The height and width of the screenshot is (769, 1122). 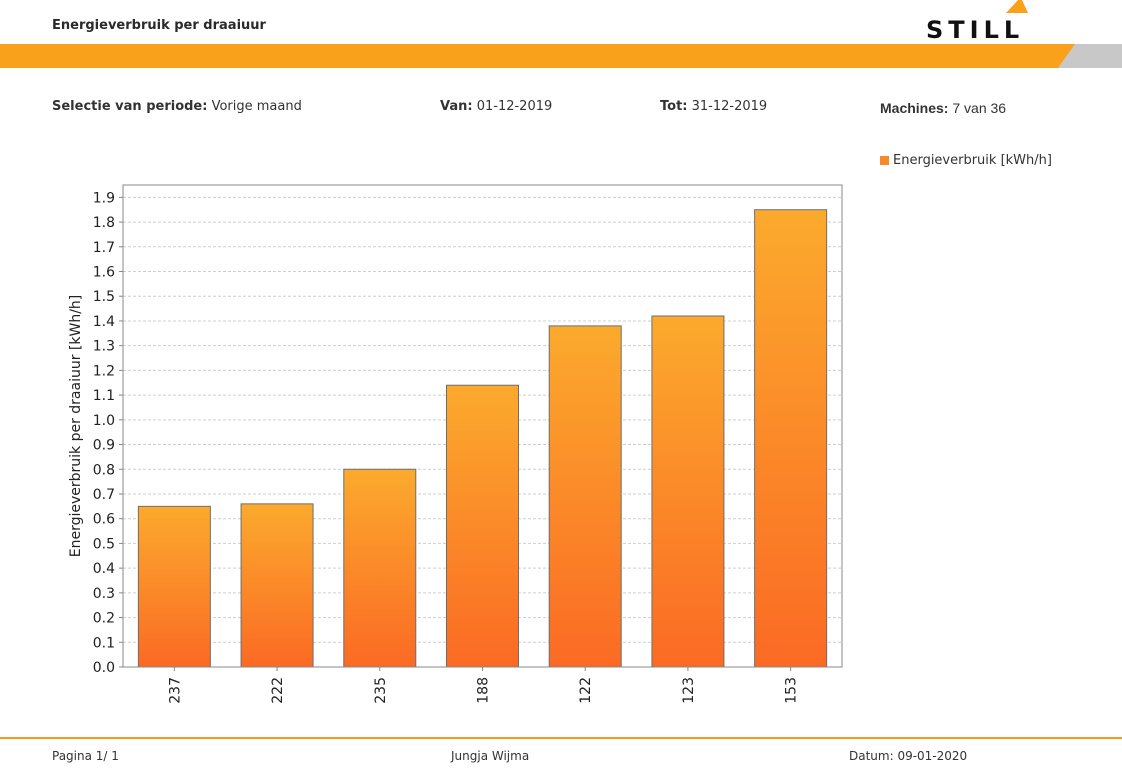 I want to click on x-tick-label: 188, so click(x=484, y=690).